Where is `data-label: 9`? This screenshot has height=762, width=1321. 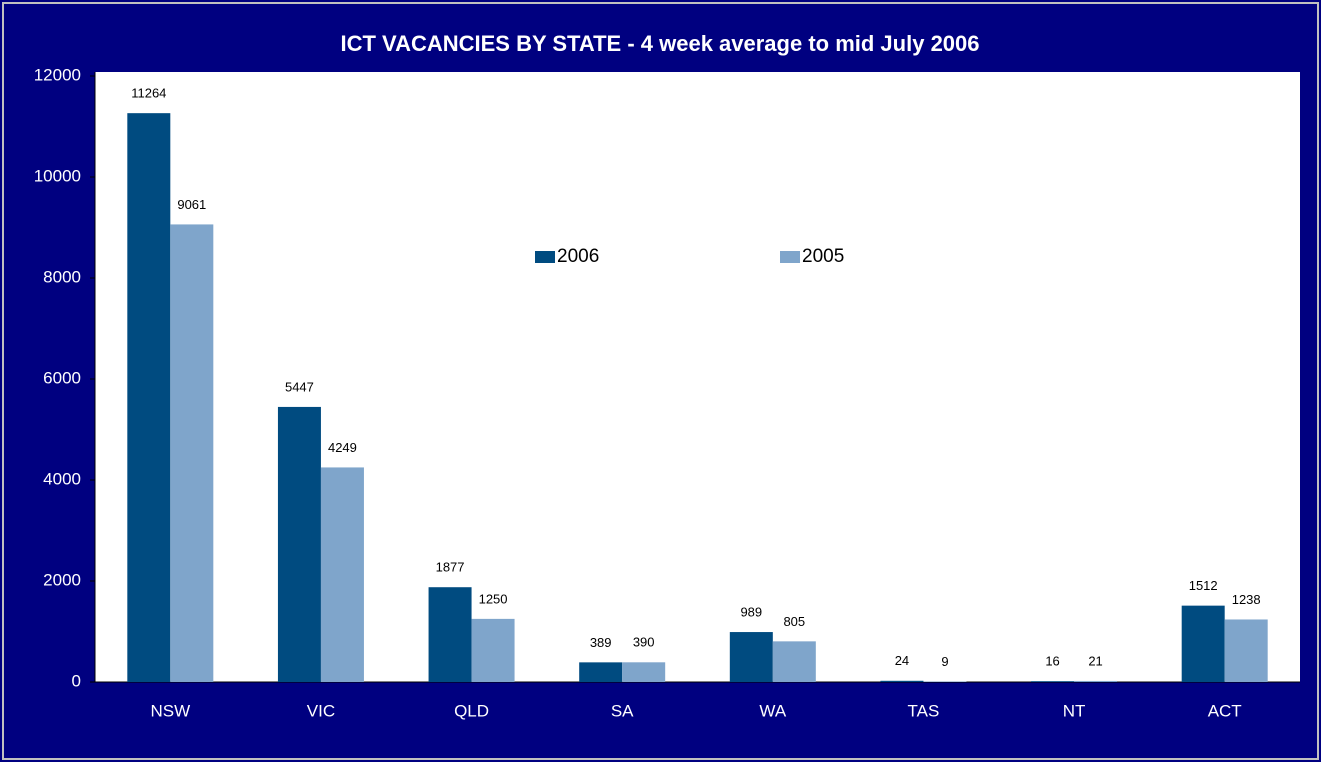 data-label: 9 is located at coordinates (944, 661).